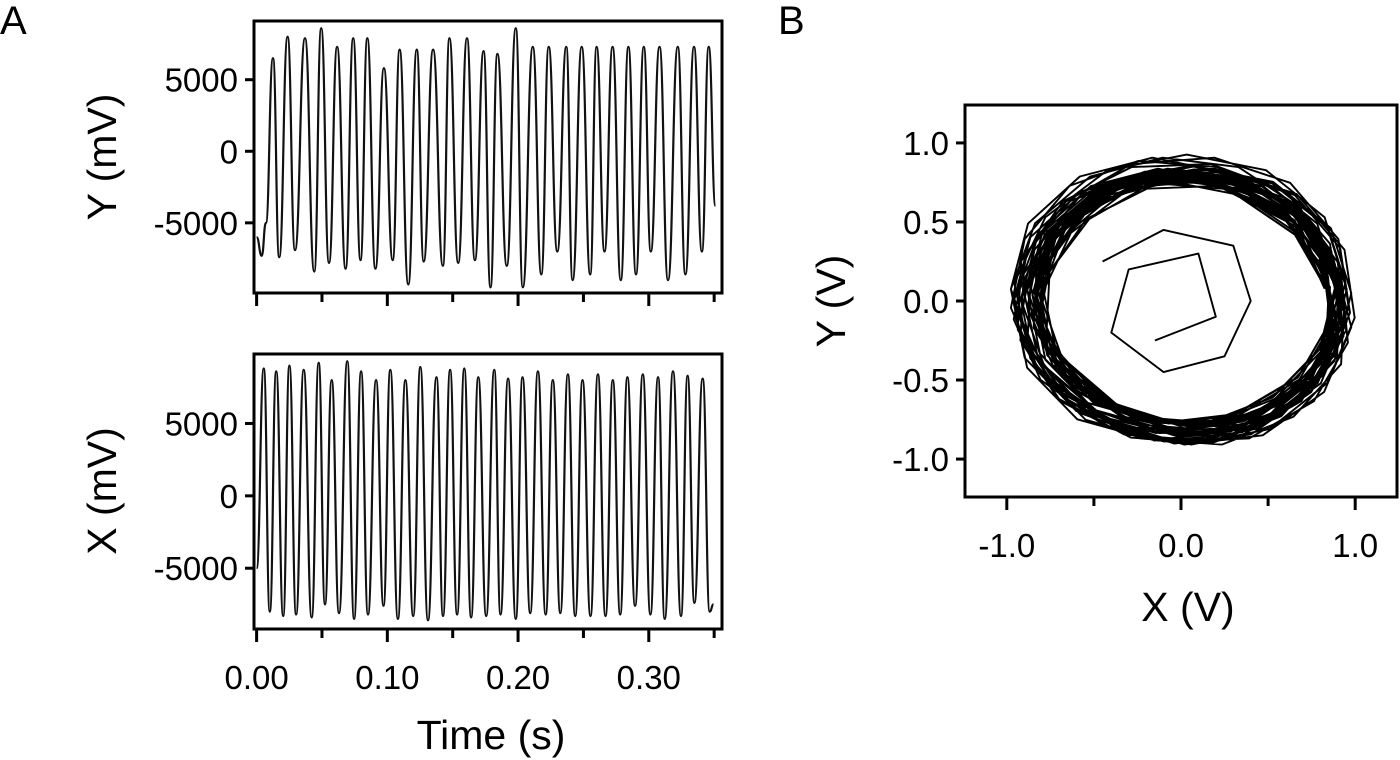 Image resolution: width=1400 pixels, height=760 pixels. Describe the element at coordinates (920, 459) in the screenshot. I see `y-tick-label: -1.0` at that location.